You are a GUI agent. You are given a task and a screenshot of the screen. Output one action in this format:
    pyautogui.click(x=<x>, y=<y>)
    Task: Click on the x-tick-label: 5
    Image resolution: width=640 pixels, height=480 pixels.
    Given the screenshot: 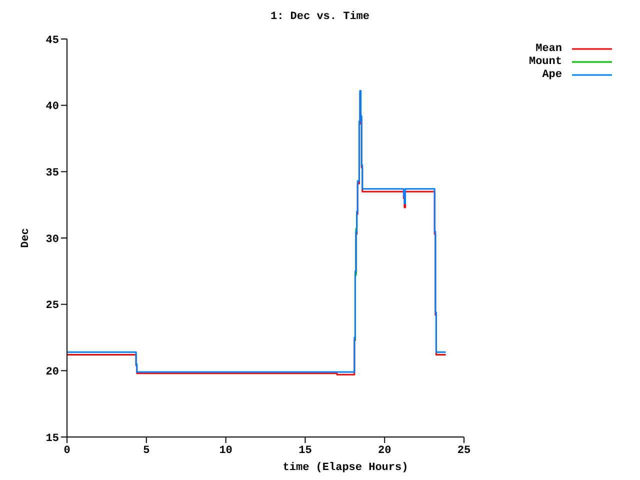 What is the action you would take?
    pyautogui.click(x=146, y=450)
    